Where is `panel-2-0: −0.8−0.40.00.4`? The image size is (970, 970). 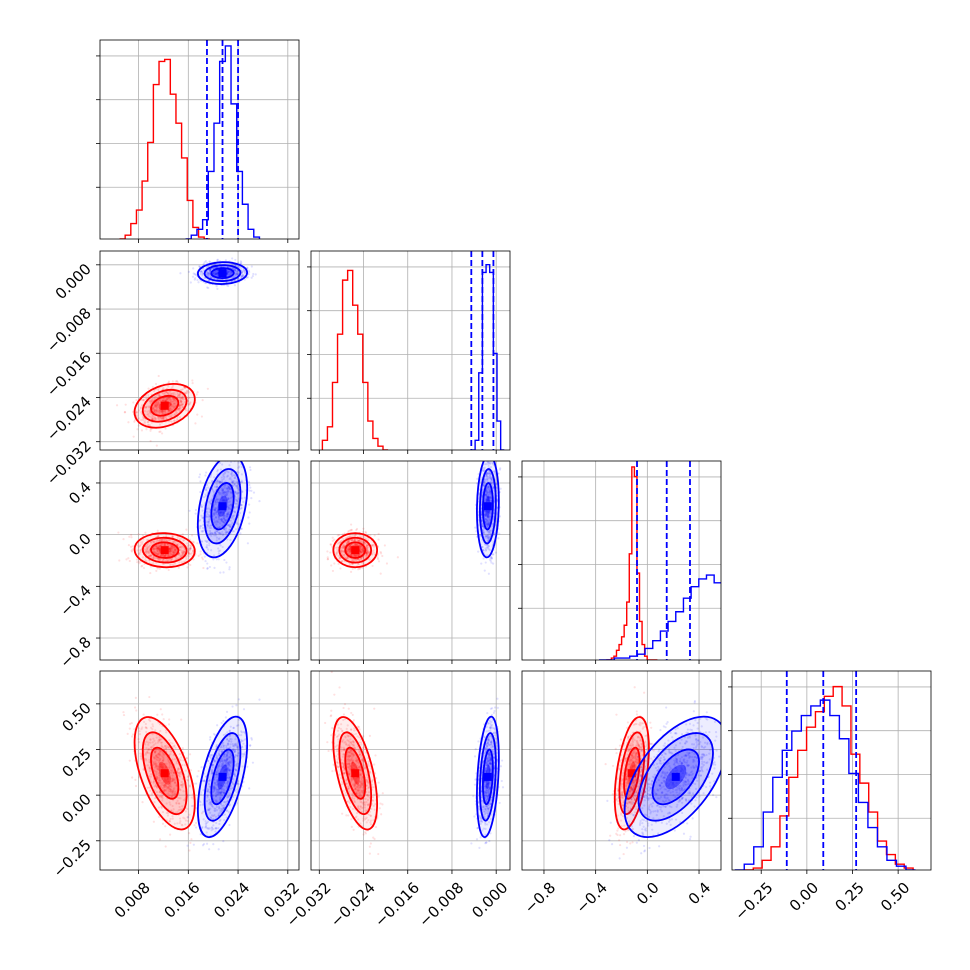
panel-2-0: −0.8−0.40.00.4 is located at coordinates (178, 566).